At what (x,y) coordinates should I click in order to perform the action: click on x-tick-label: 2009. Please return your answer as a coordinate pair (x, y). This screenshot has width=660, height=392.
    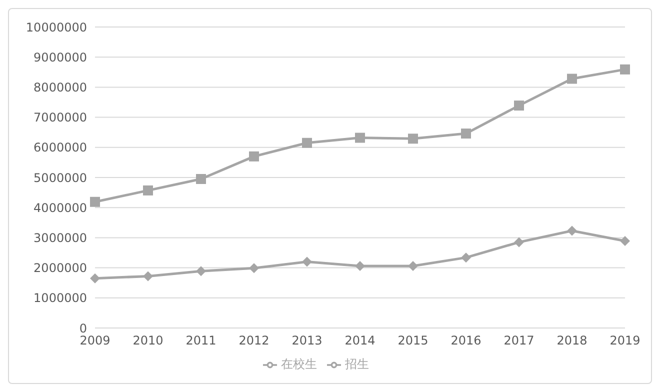
    Looking at the image, I should click on (95, 341).